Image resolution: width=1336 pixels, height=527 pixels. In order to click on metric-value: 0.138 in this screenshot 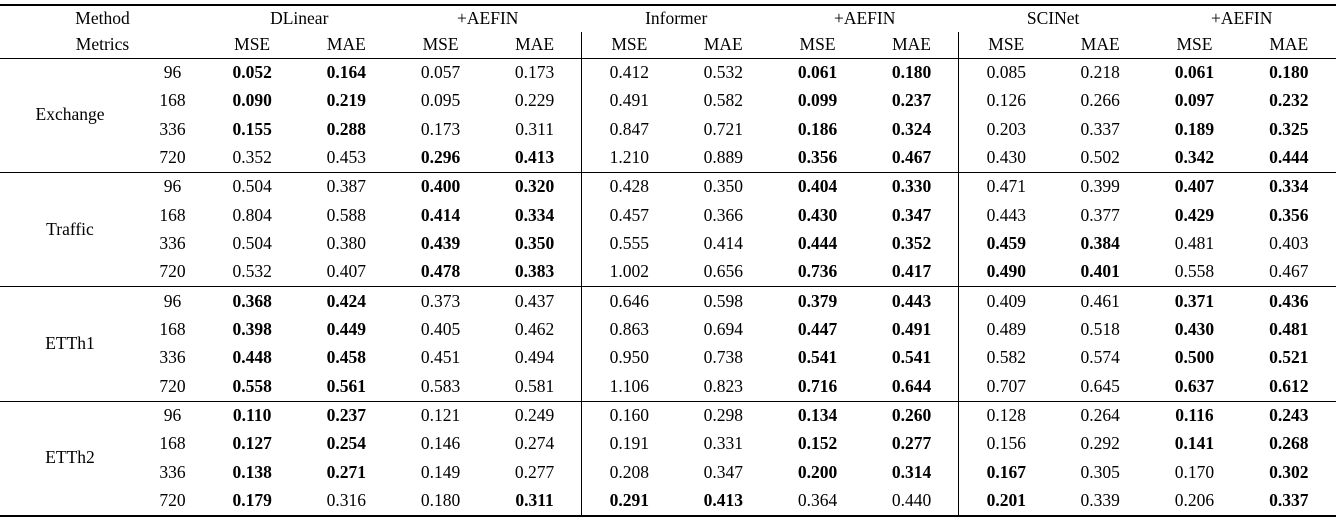, I will do `click(252, 471)`.